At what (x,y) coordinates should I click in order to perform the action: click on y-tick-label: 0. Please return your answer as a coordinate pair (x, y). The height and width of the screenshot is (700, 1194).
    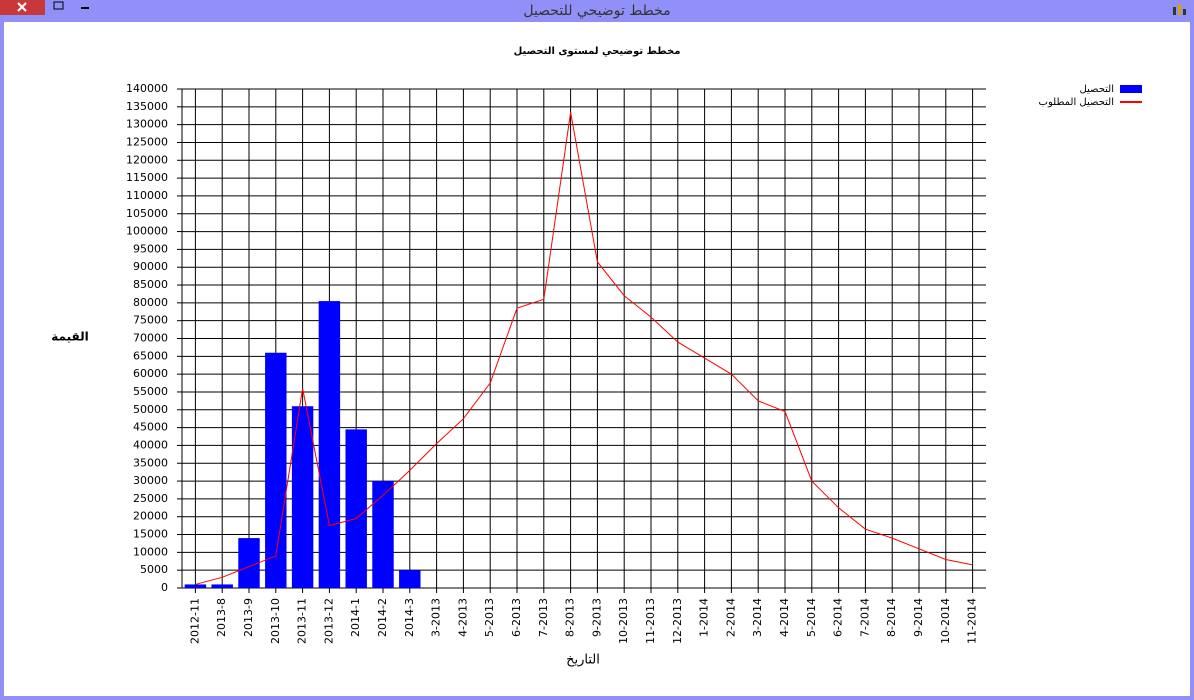
    Looking at the image, I should click on (164, 587).